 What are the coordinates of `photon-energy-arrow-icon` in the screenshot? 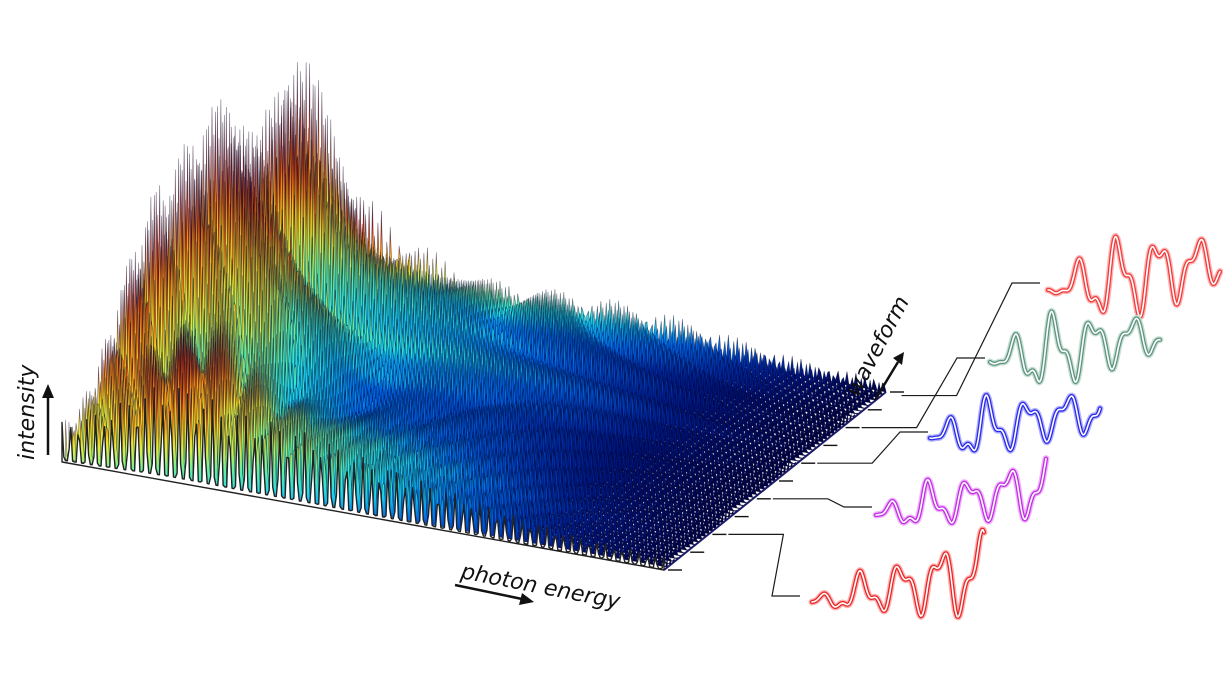 It's located at (526, 599).